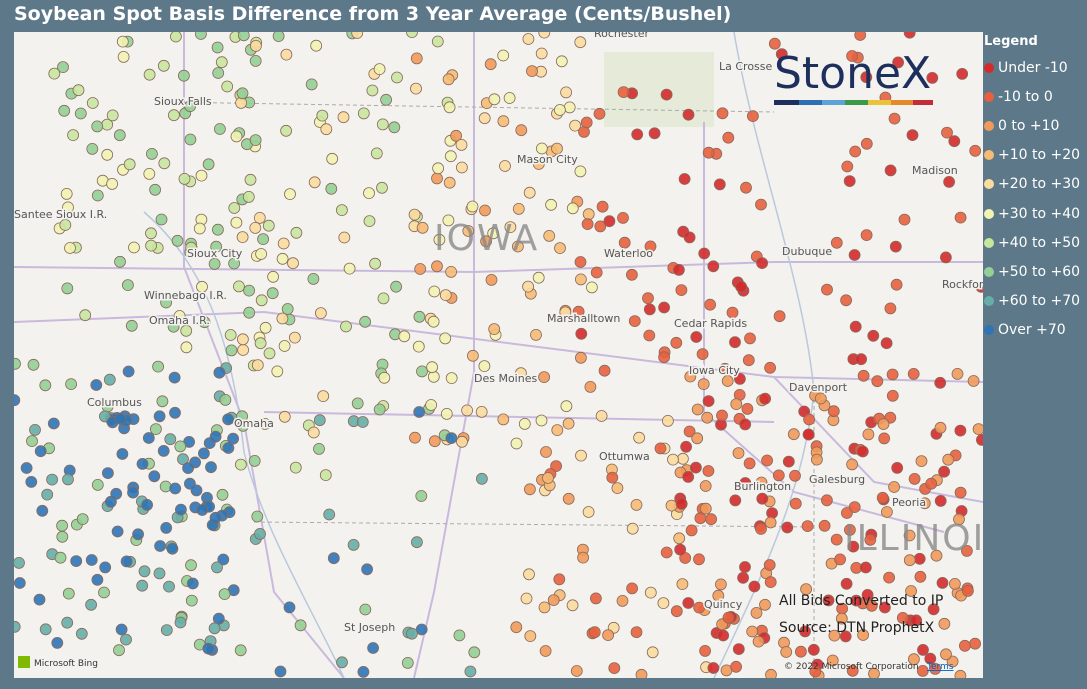  What do you see at coordinates (762, 486) in the screenshot?
I see `place-label: Burlington` at bounding box center [762, 486].